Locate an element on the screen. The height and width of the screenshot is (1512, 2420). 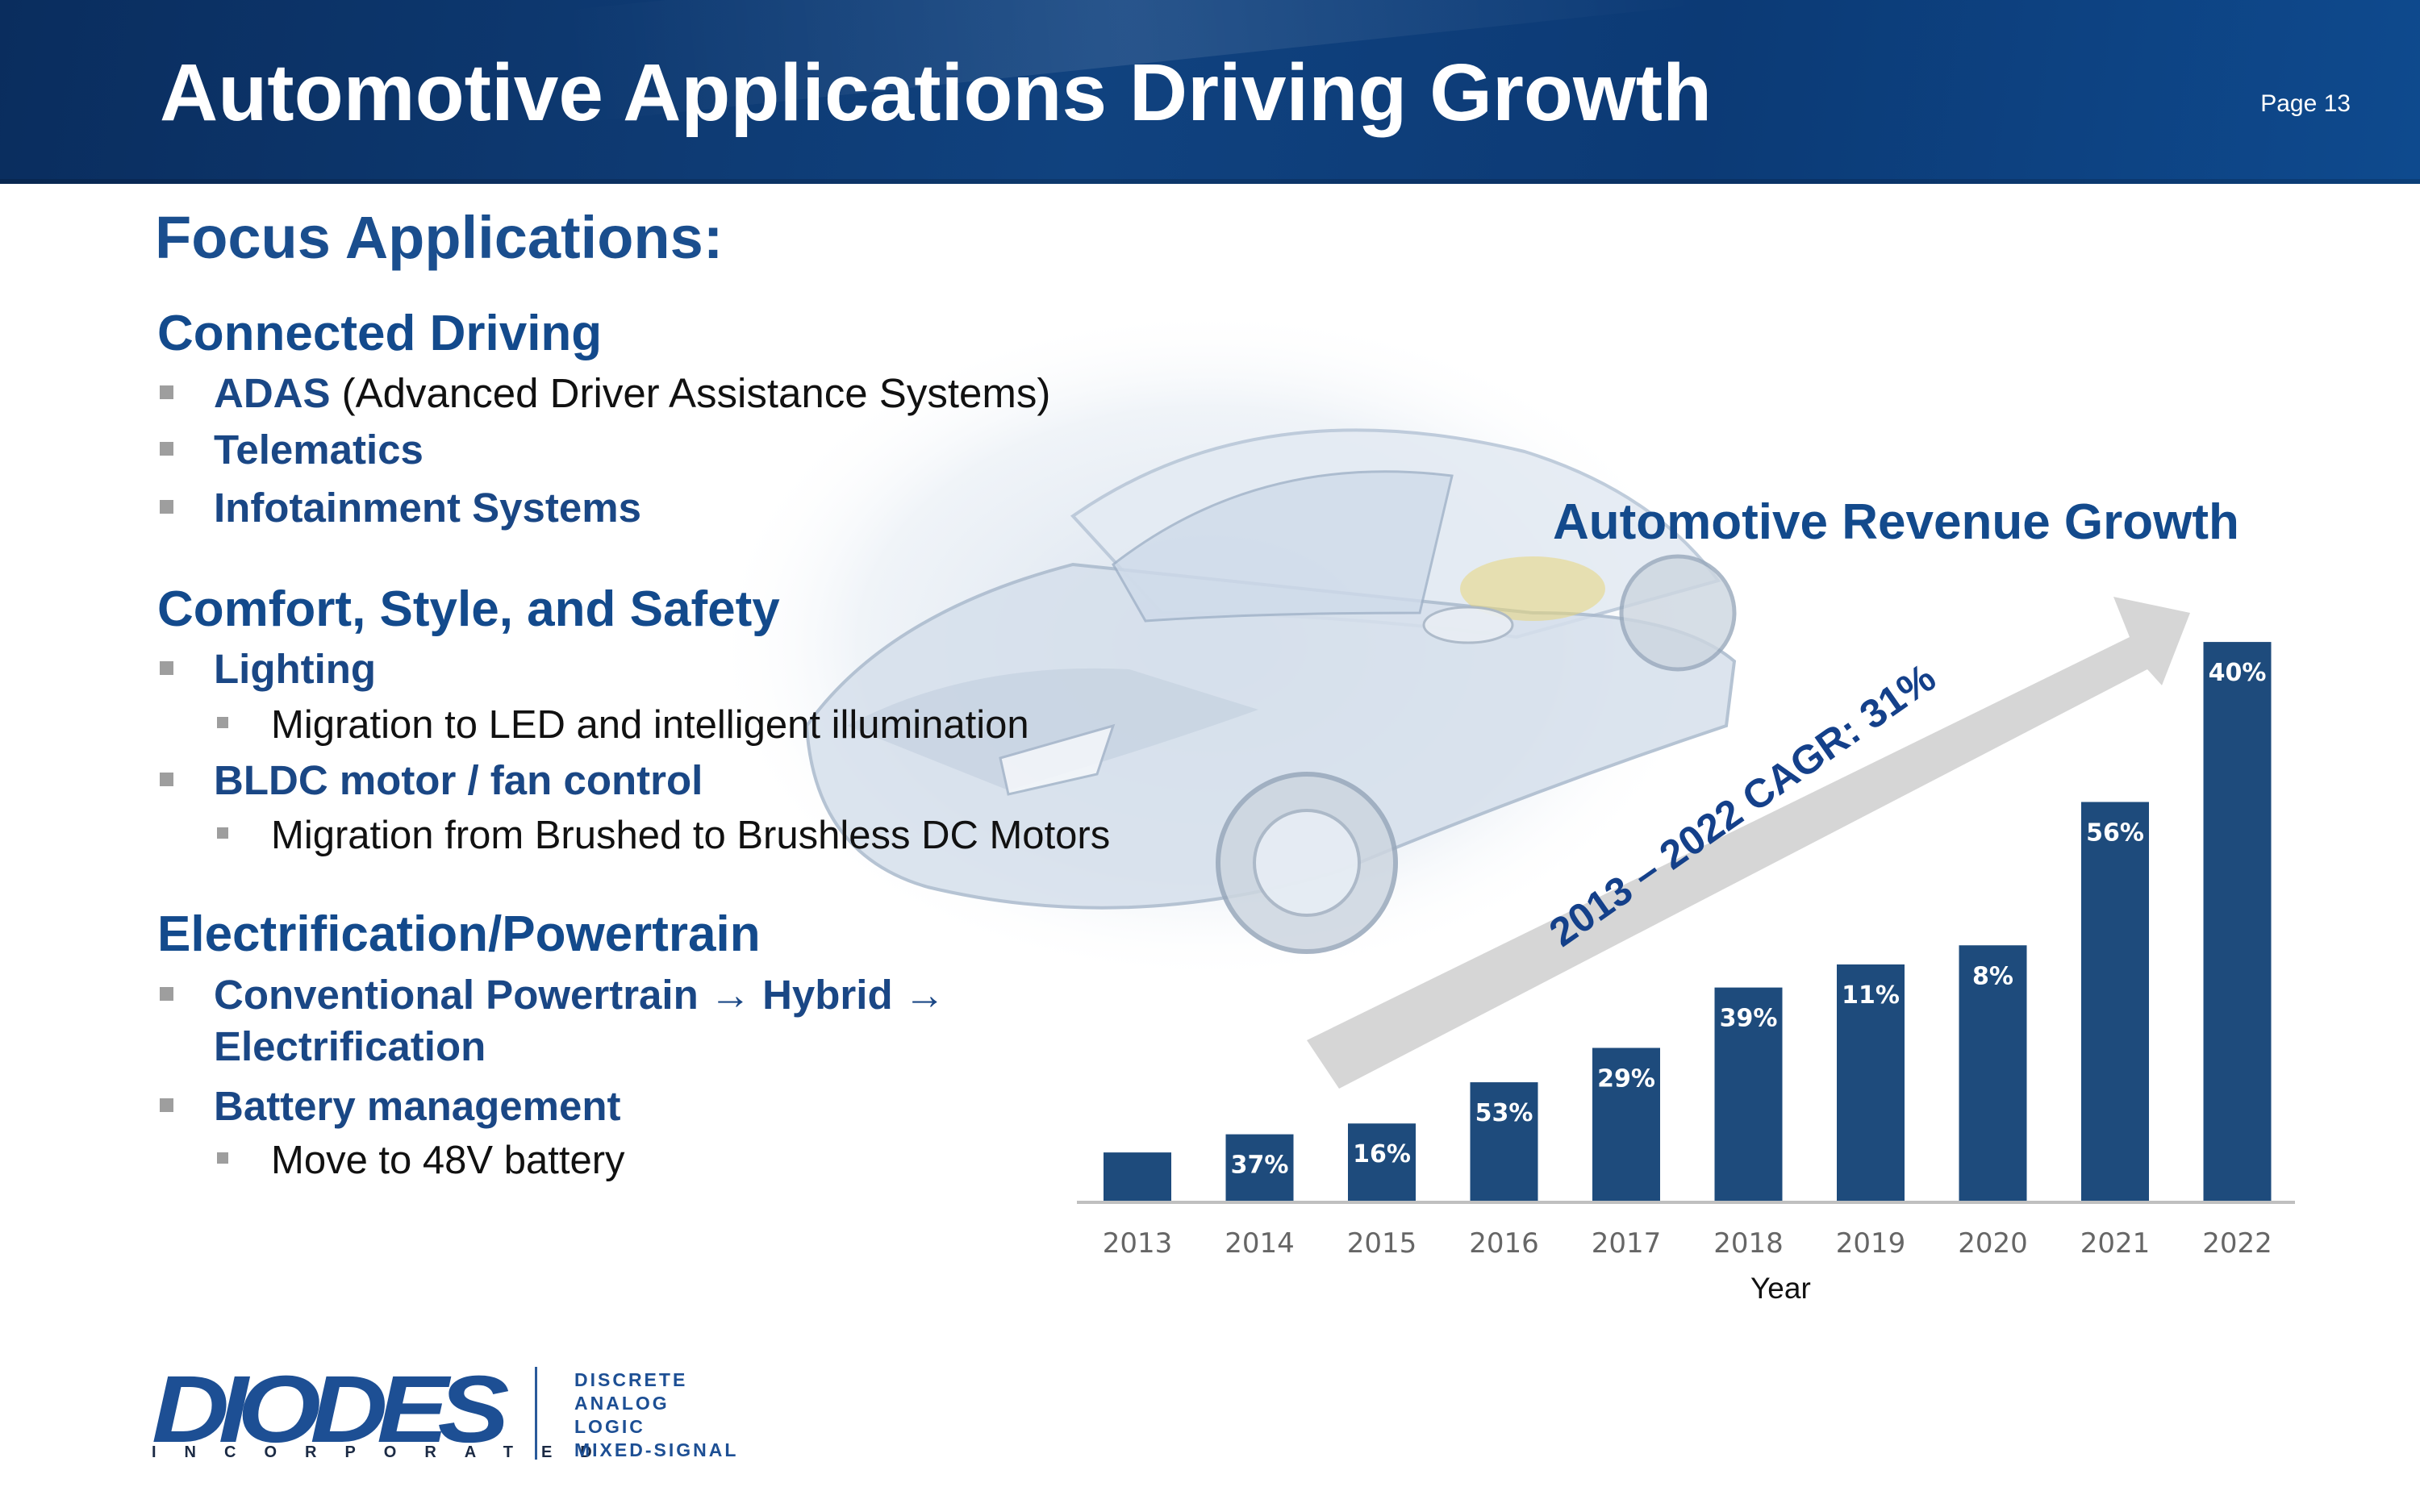
logo-line-mixed-signal: MIXED-SIGNAL is located at coordinates (656, 1449).